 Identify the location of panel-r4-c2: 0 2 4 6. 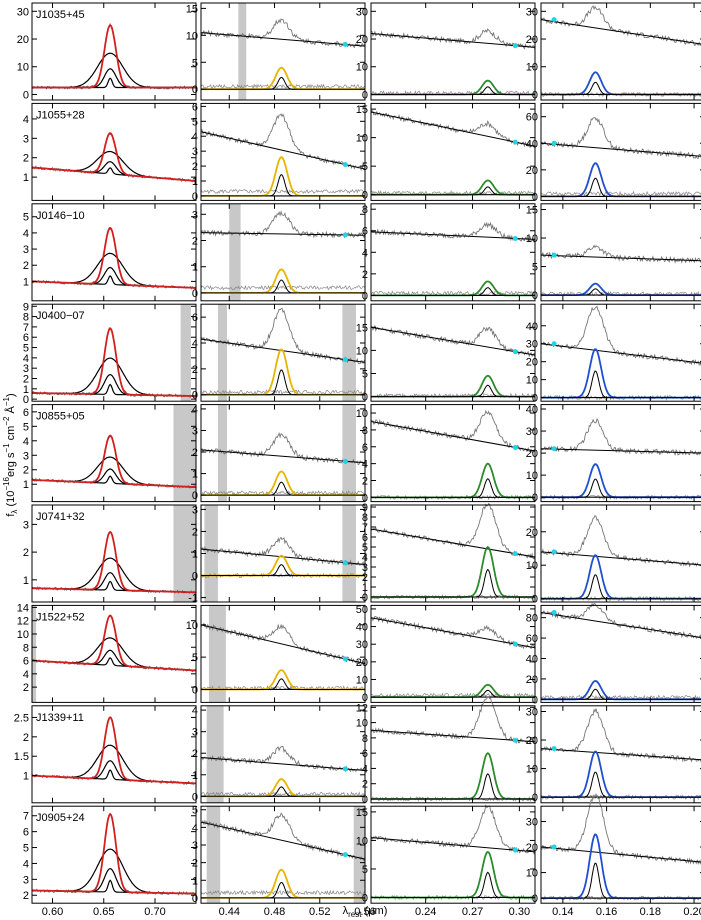
(279, 352).